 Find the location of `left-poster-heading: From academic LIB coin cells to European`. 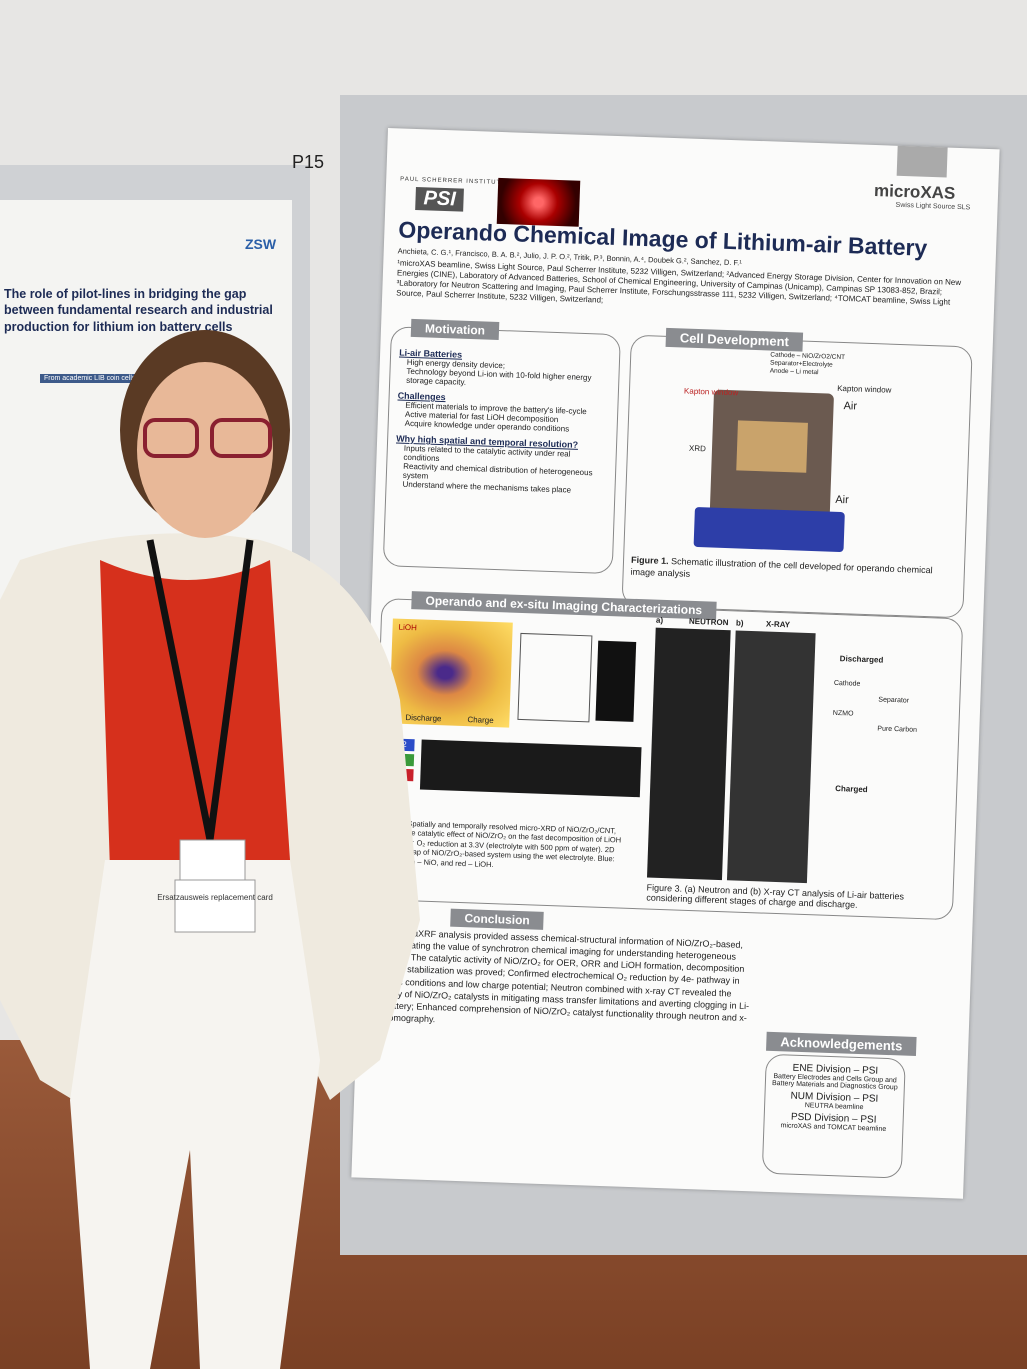

left-poster-heading: From academic LIB coin cells to European is located at coordinates (110, 378).